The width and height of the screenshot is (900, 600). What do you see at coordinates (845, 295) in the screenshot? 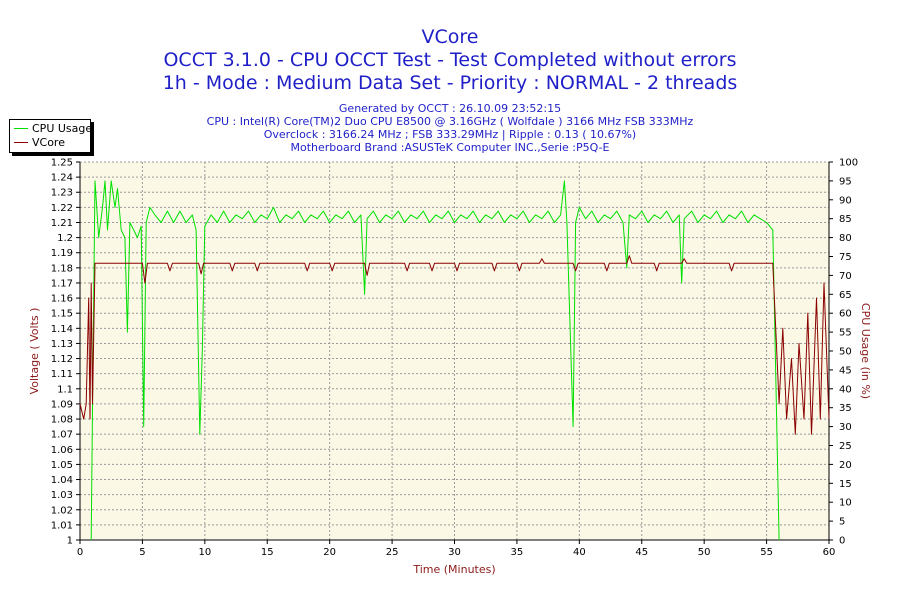
I see `y2-tick-label: 65` at bounding box center [845, 295].